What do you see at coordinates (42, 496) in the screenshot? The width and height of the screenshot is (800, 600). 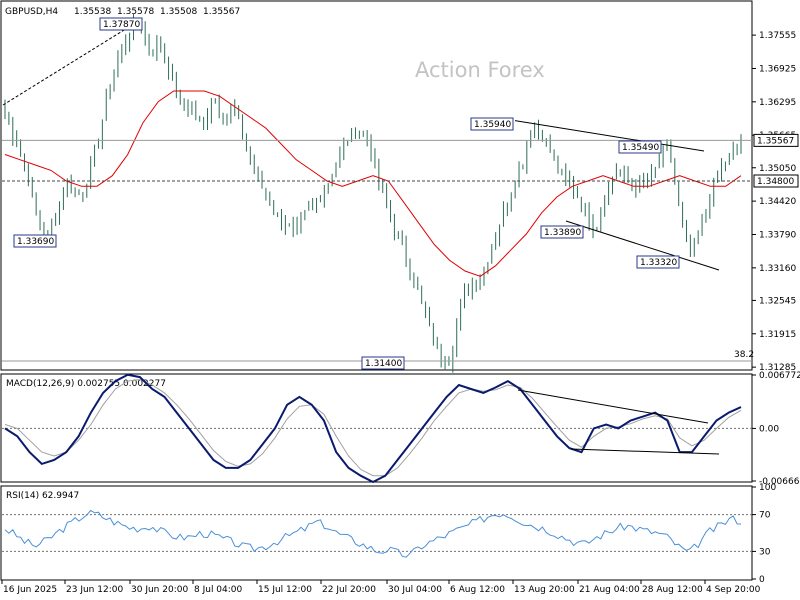 I see `rsi-title: RSI(14) 62.9947` at bounding box center [42, 496].